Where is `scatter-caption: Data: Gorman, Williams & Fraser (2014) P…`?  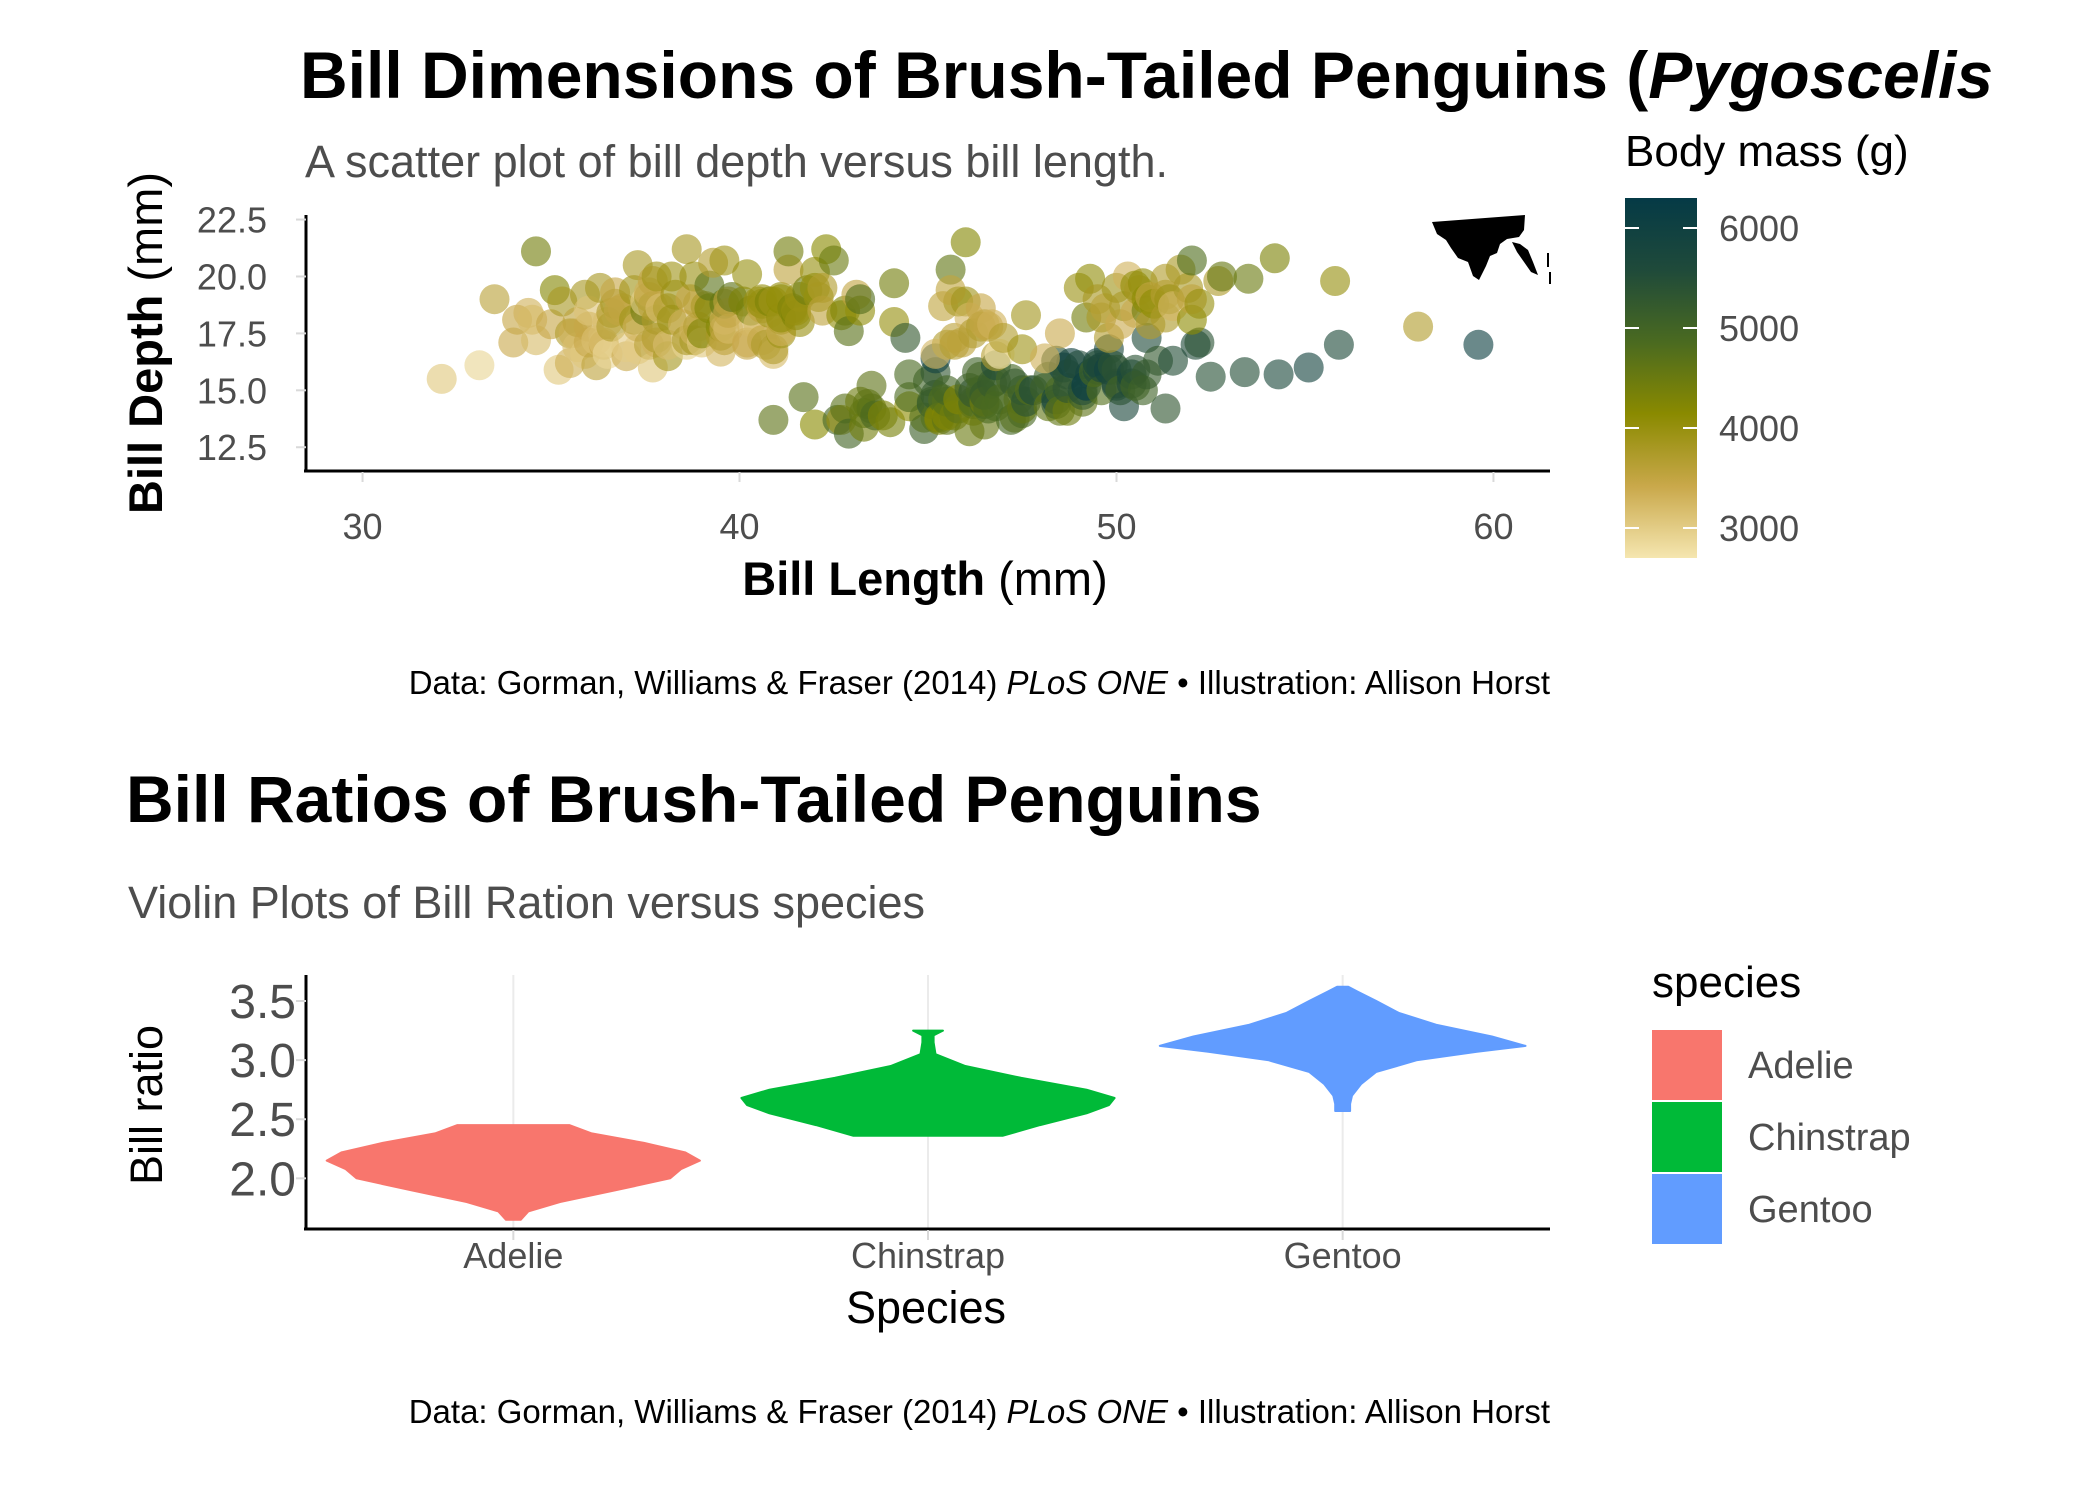
scatter-caption: Data: Gorman, Williams & Fraser (2014) P… is located at coordinates (979, 682).